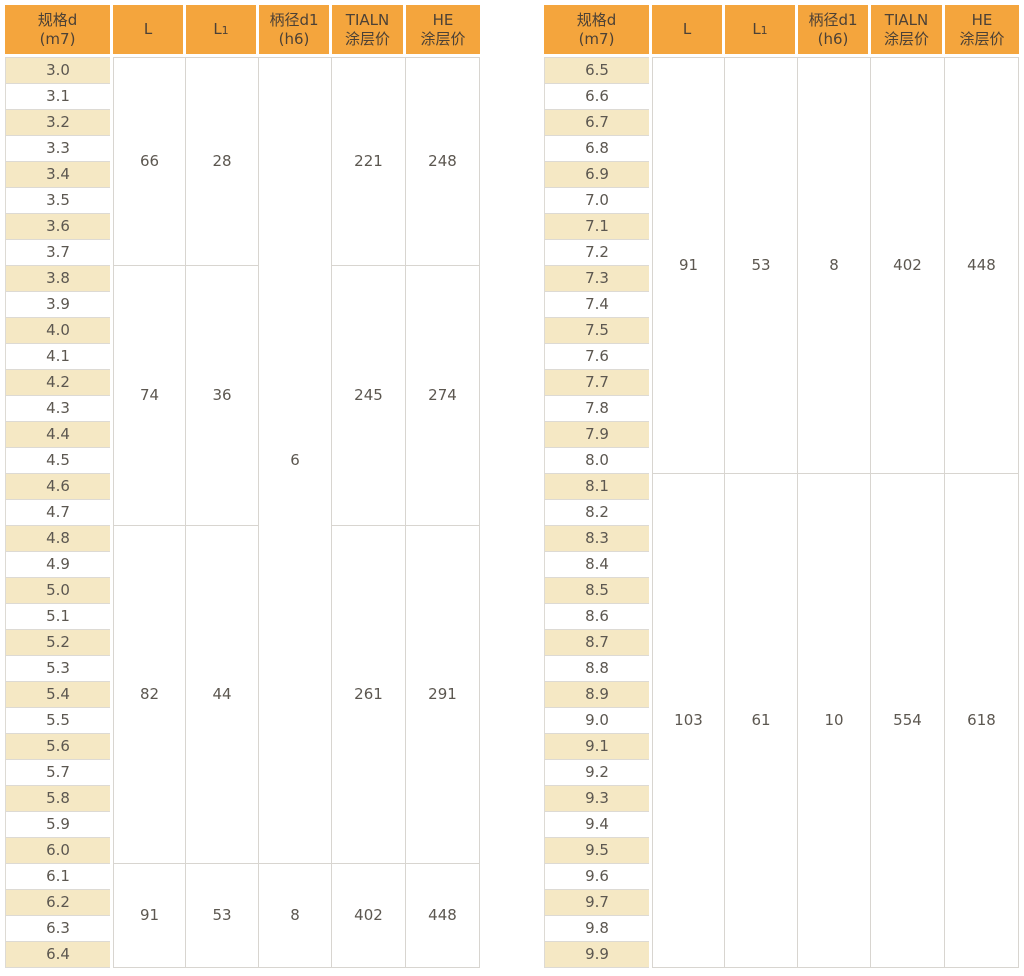  I want to click on table-row: 3.8 74 36 245 274, so click(242, 396).